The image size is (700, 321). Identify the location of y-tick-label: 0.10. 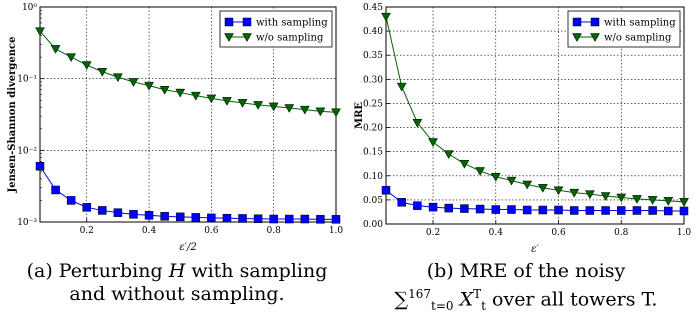
(373, 177).